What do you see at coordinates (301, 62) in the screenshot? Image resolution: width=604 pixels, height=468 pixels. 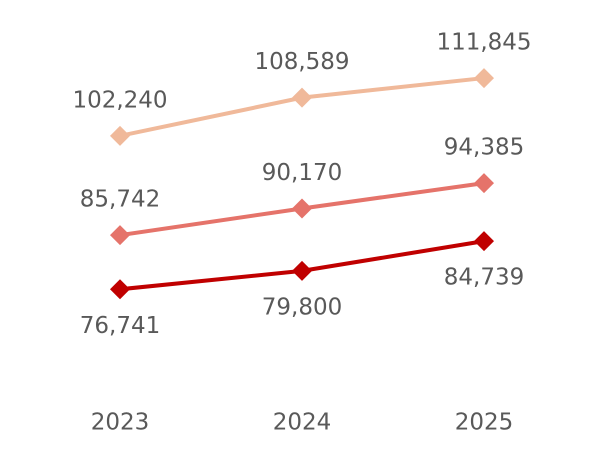 I see `data-label: 108,589` at bounding box center [301, 62].